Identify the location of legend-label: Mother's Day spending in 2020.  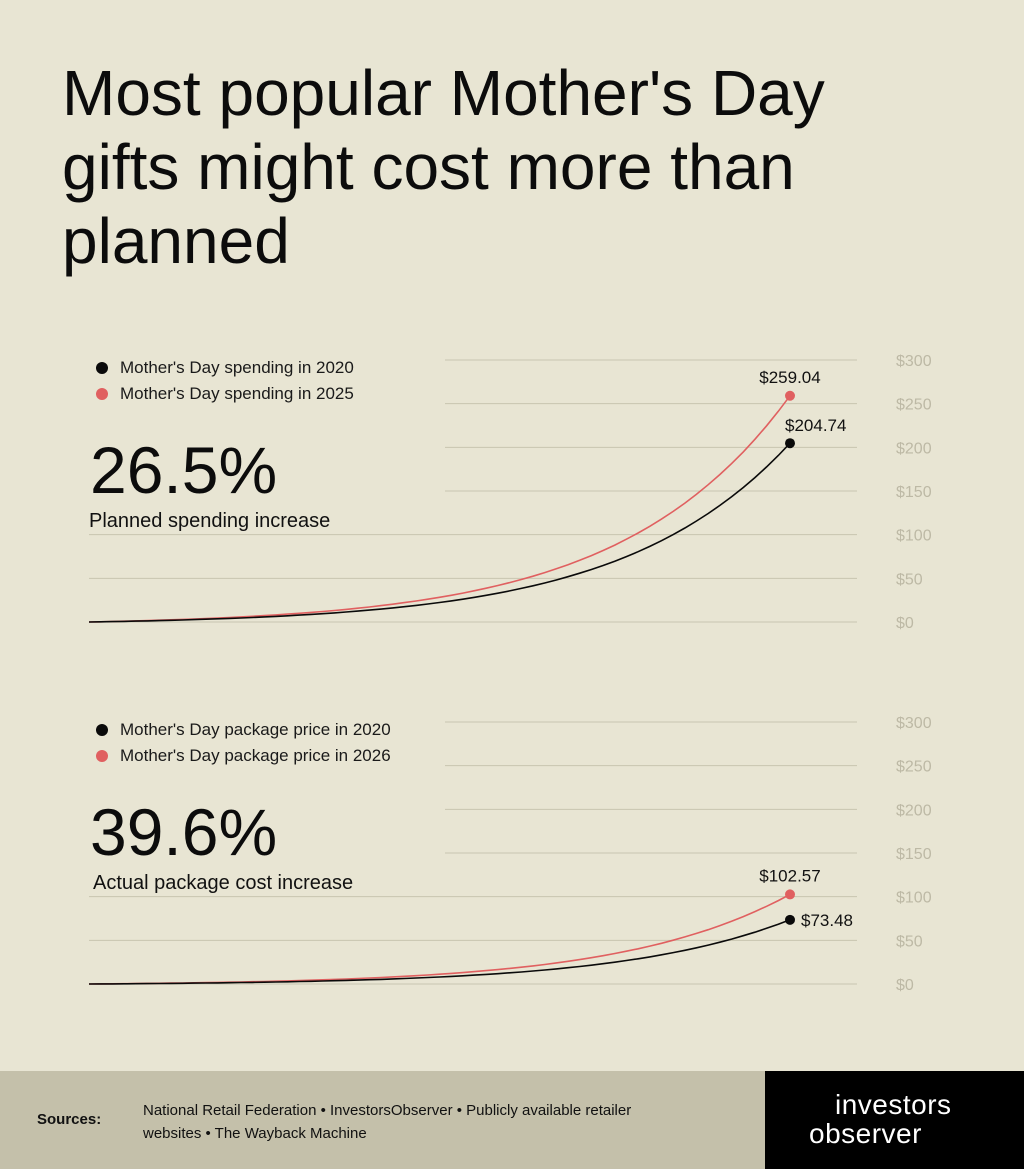
(237, 367).